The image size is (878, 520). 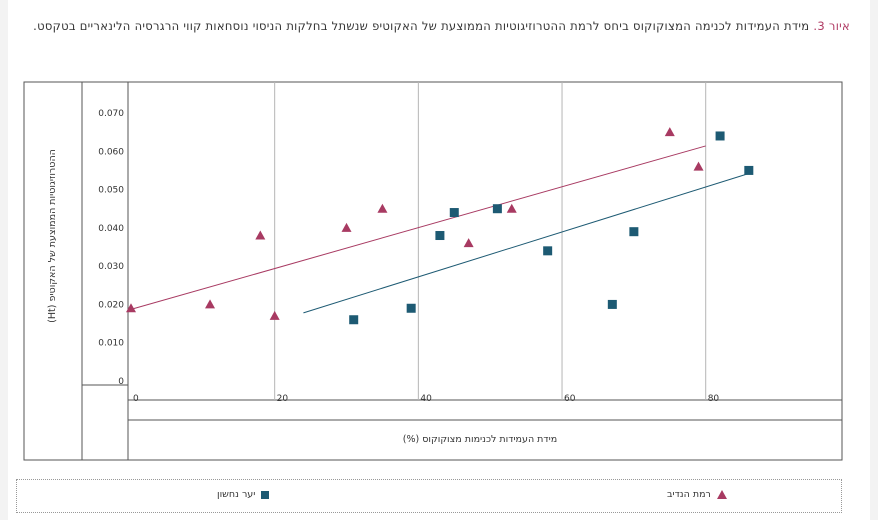 What do you see at coordinates (111, 267) in the screenshot?
I see `y-tick-label: 0.030` at bounding box center [111, 267].